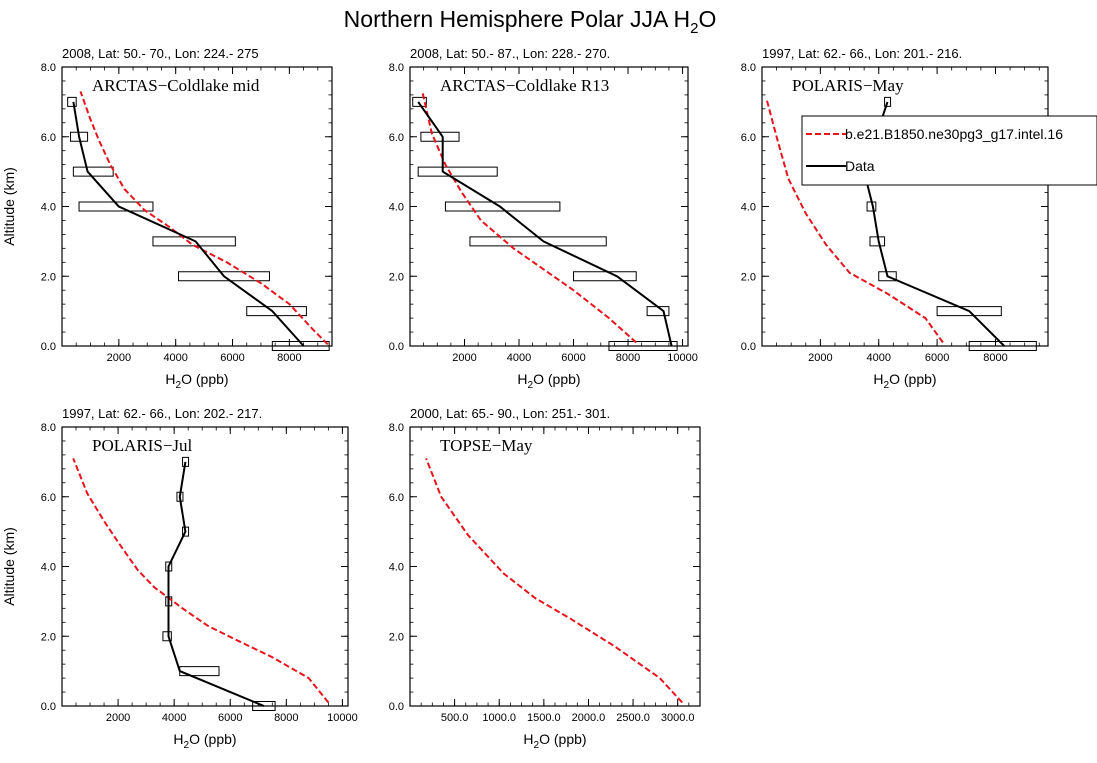 The height and width of the screenshot is (763, 1097). Describe the element at coordinates (524, 85) in the screenshot. I see `campaign-label: ARCTAS−Coldlake R13` at that location.